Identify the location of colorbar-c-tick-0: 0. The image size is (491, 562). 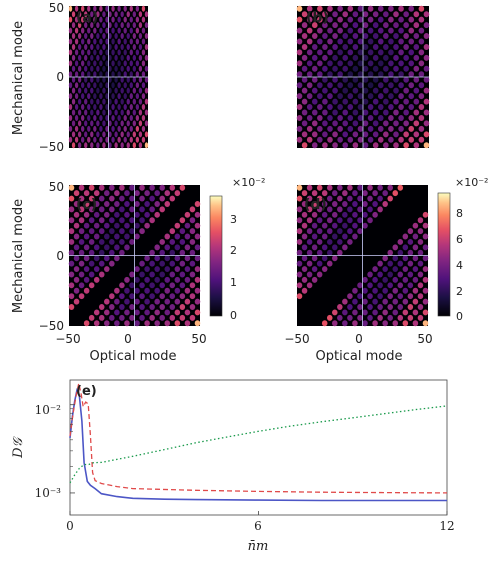
(233, 315).